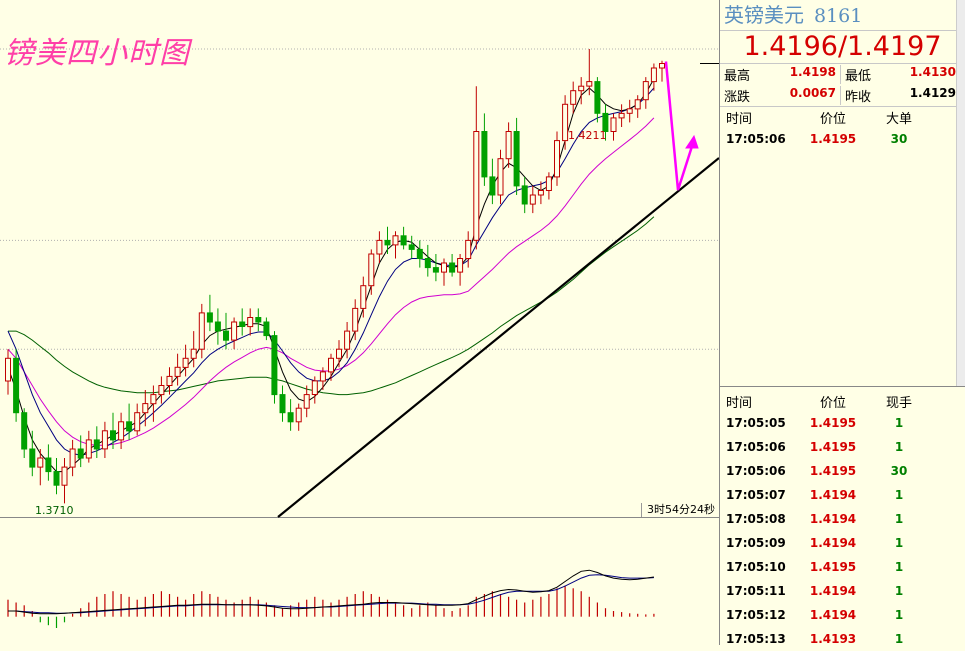  I want to click on high-price-label: 1.4211, so click(587, 135).